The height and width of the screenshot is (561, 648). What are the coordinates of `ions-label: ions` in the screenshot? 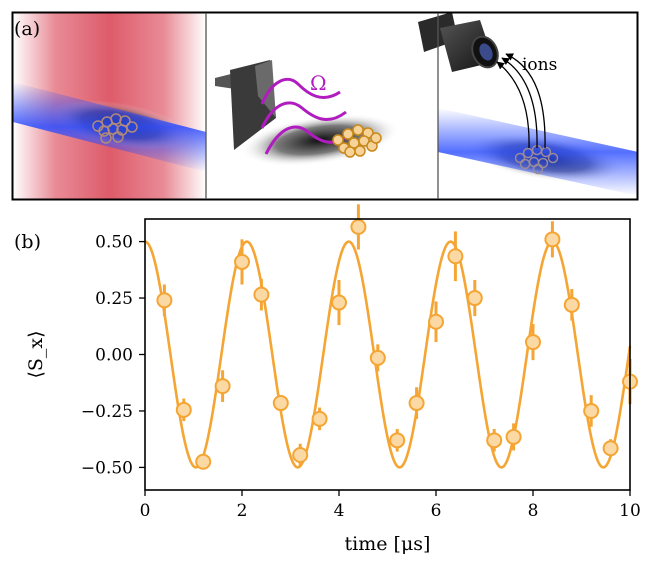 It's located at (539, 65).